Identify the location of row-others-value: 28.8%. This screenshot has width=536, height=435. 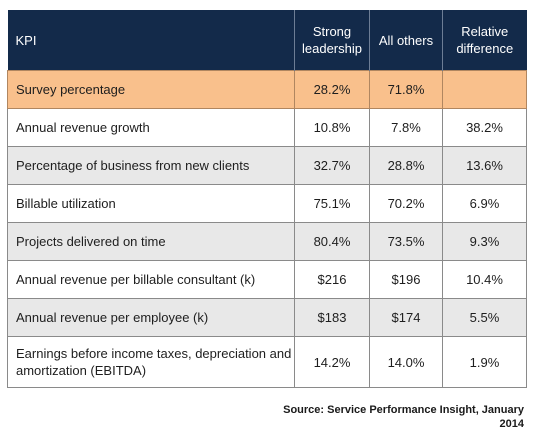
(406, 165).